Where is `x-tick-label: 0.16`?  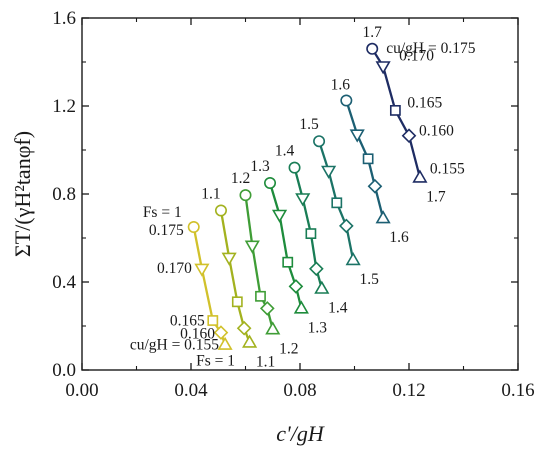
x-tick-label: 0.16 is located at coordinates (517, 390).